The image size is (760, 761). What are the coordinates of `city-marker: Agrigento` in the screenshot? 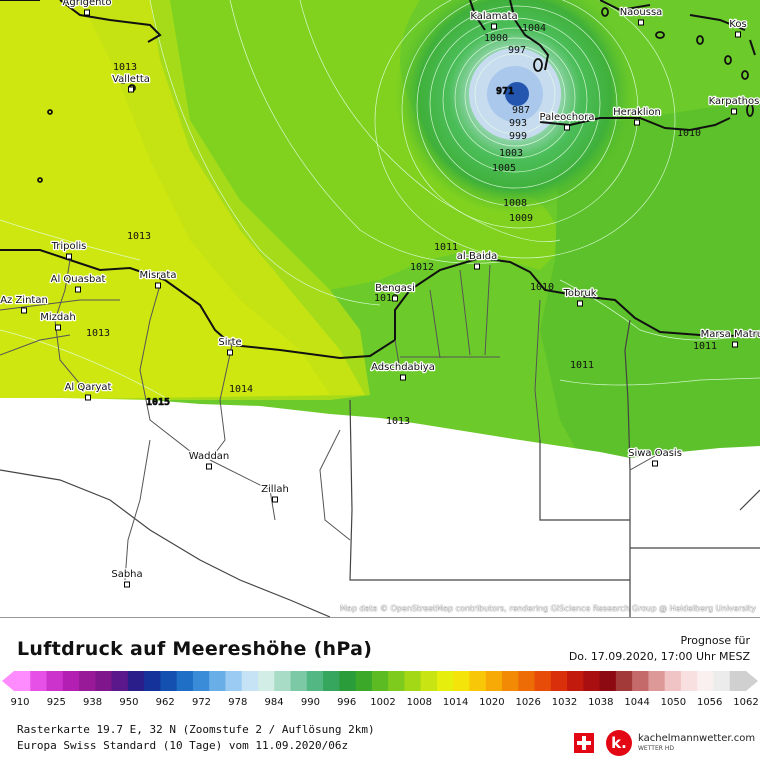 It's located at (87, 8).